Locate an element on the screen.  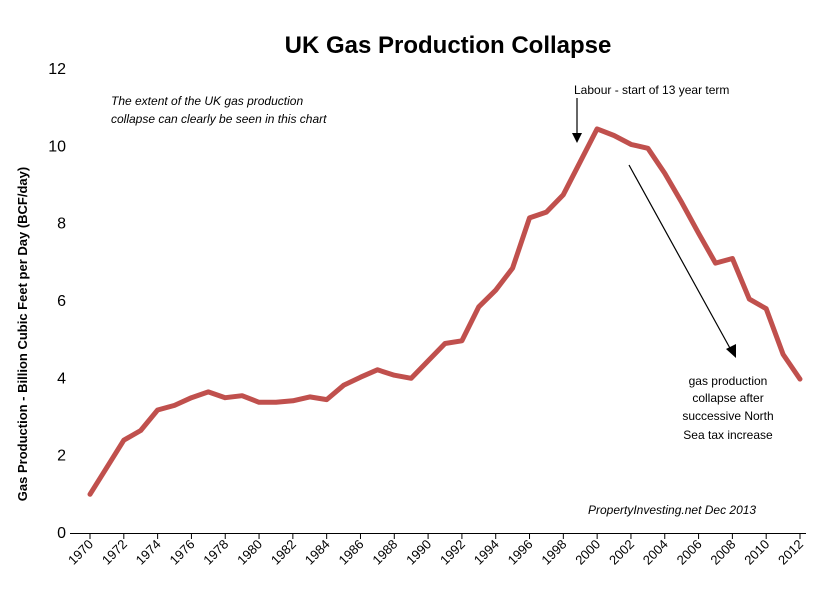
x-tick-label: 1978 is located at coordinates (215, 552).